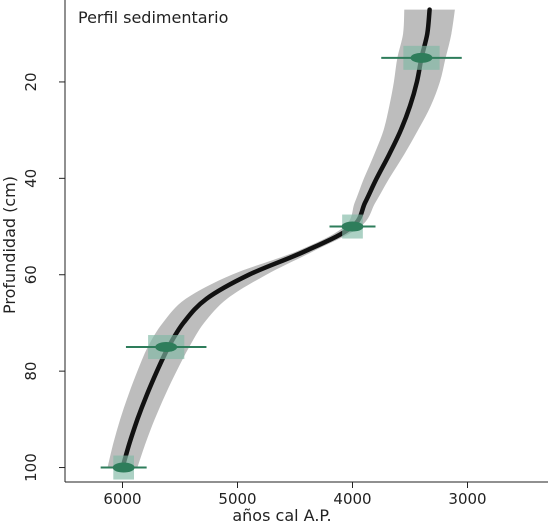  I want to click on x-tick-label: 5000, so click(237, 499).